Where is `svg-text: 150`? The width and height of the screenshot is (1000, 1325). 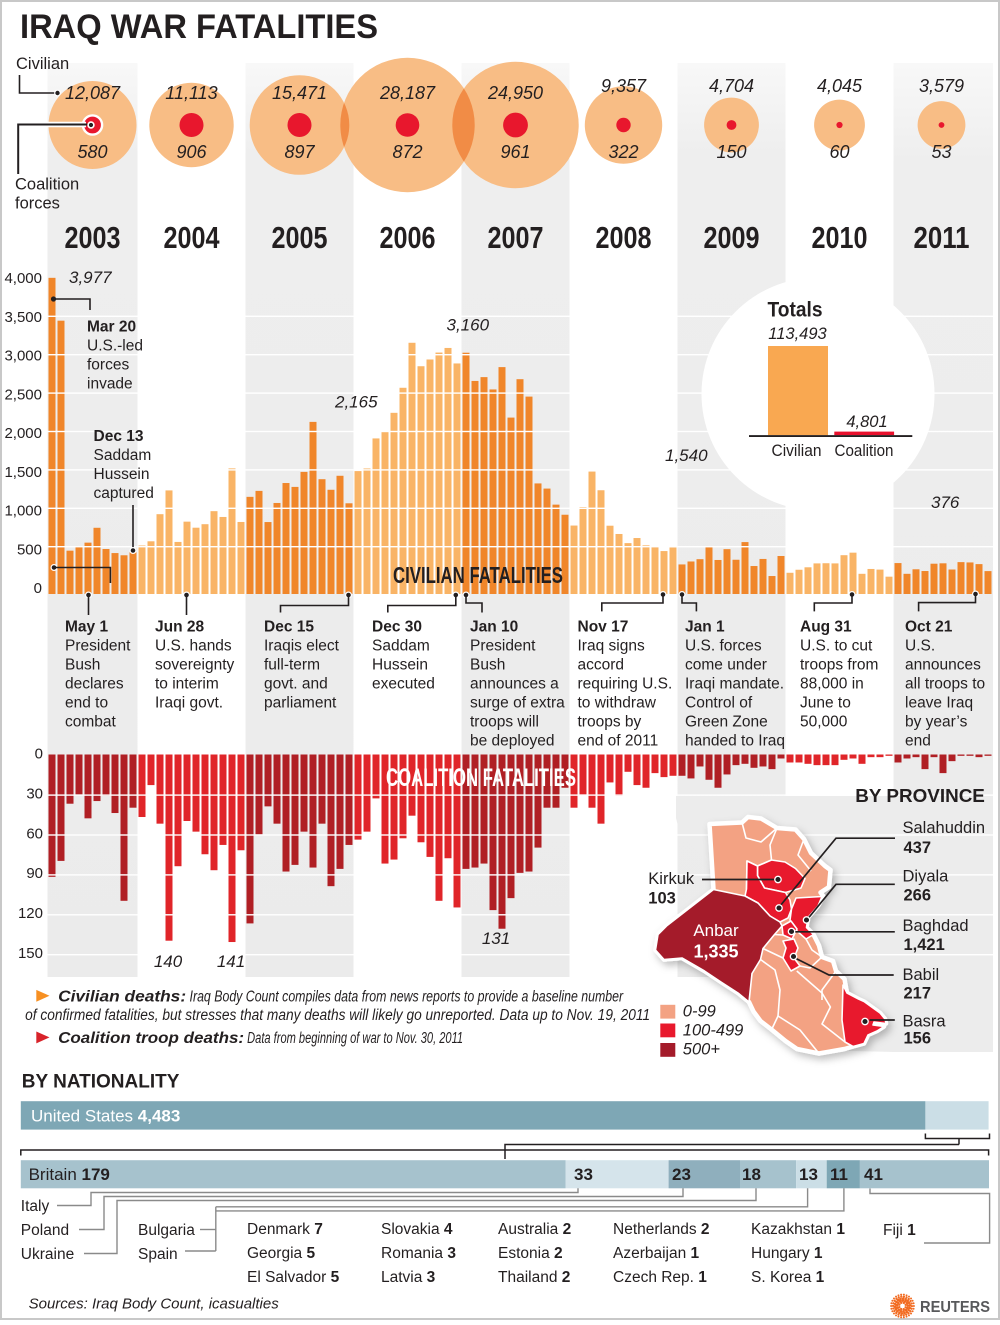
svg-text: 150 is located at coordinates (731, 152).